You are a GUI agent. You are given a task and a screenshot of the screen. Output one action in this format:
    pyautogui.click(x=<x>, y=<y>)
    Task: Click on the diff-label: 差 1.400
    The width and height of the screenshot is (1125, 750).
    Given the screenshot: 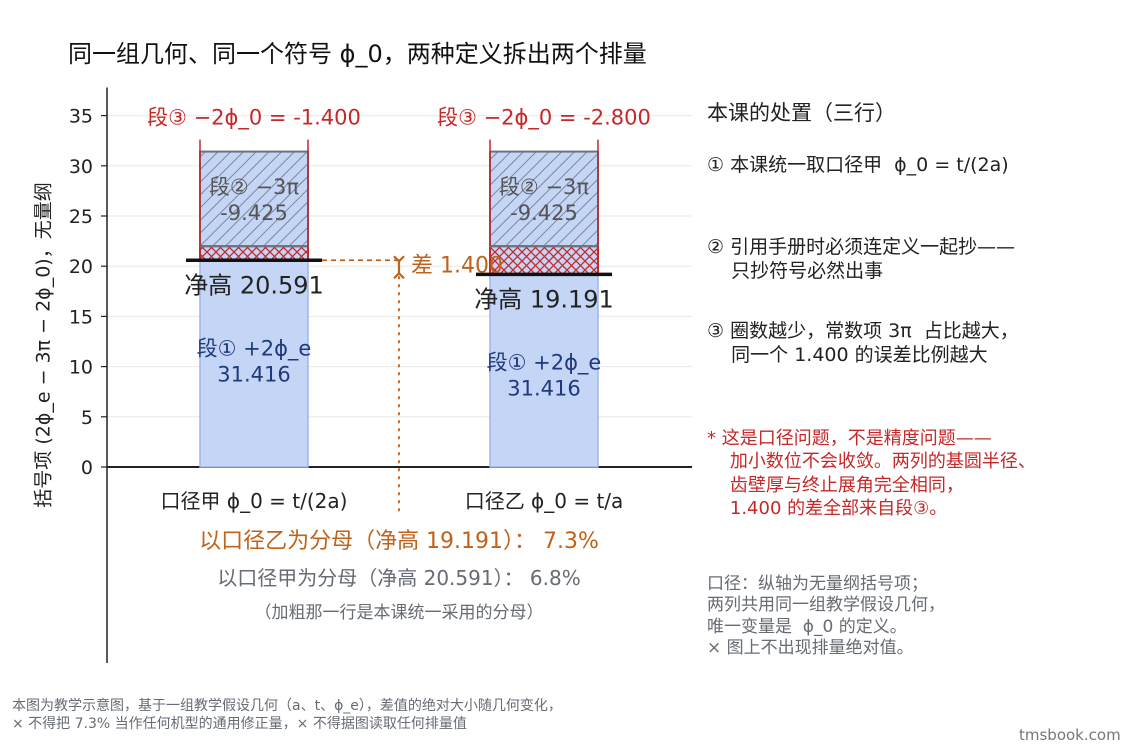 What is the action you would take?
    pyautogui.click(x=457, y=265)
    